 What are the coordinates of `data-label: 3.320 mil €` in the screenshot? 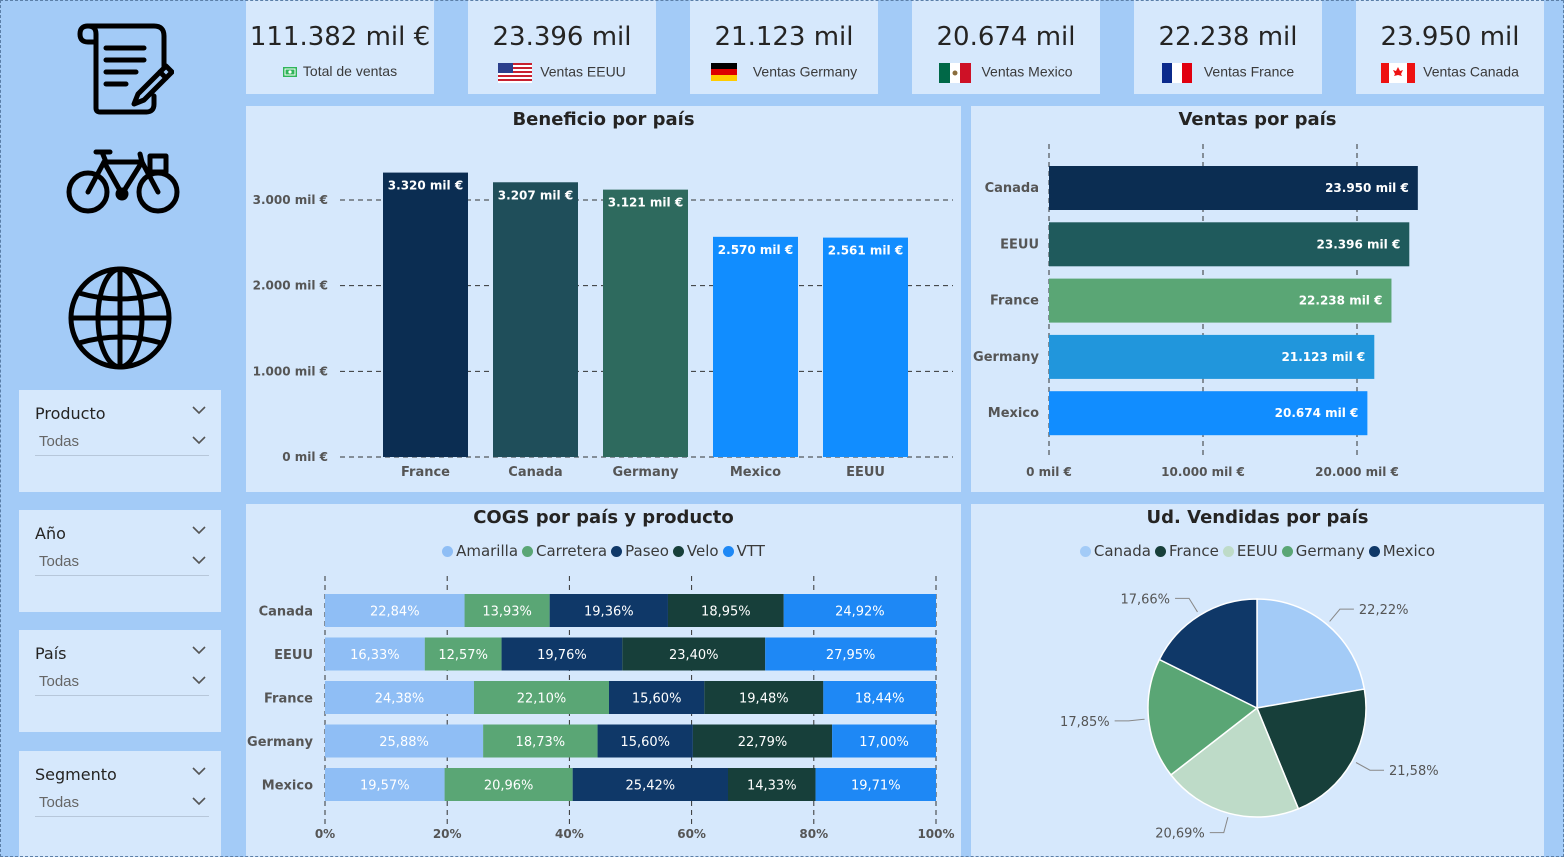 It's located at (425, 186).